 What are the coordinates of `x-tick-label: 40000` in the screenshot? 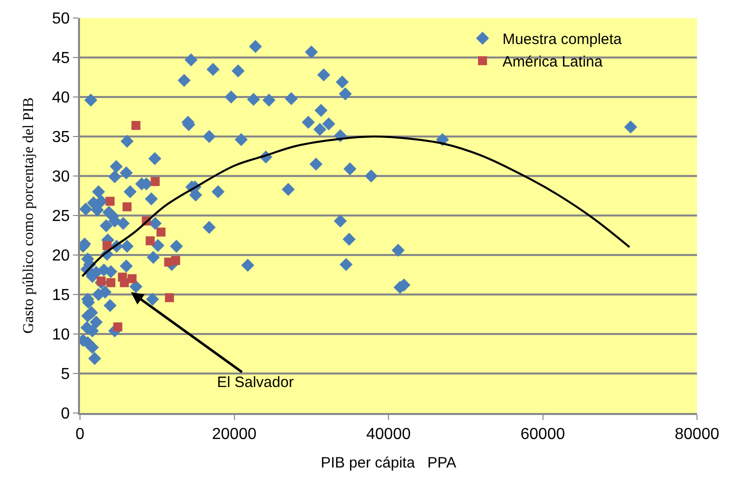 It's located at (388, 435).